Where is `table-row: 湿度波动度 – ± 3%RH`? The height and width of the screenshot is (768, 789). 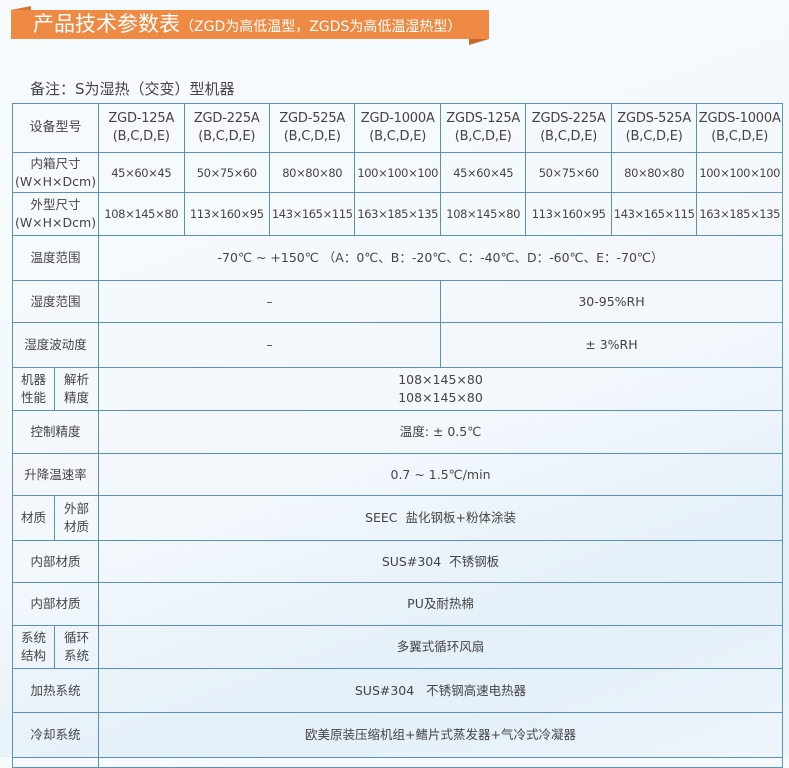 table-row: 湿度波动度 – ± 3%RH is located at coordinates (397, 345).